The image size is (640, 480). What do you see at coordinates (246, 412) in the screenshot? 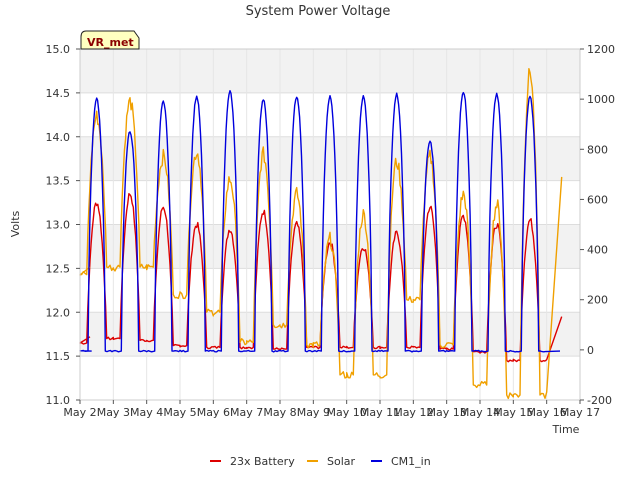
I see `x-tick-label: May 7` at bounding box center [246, 412].